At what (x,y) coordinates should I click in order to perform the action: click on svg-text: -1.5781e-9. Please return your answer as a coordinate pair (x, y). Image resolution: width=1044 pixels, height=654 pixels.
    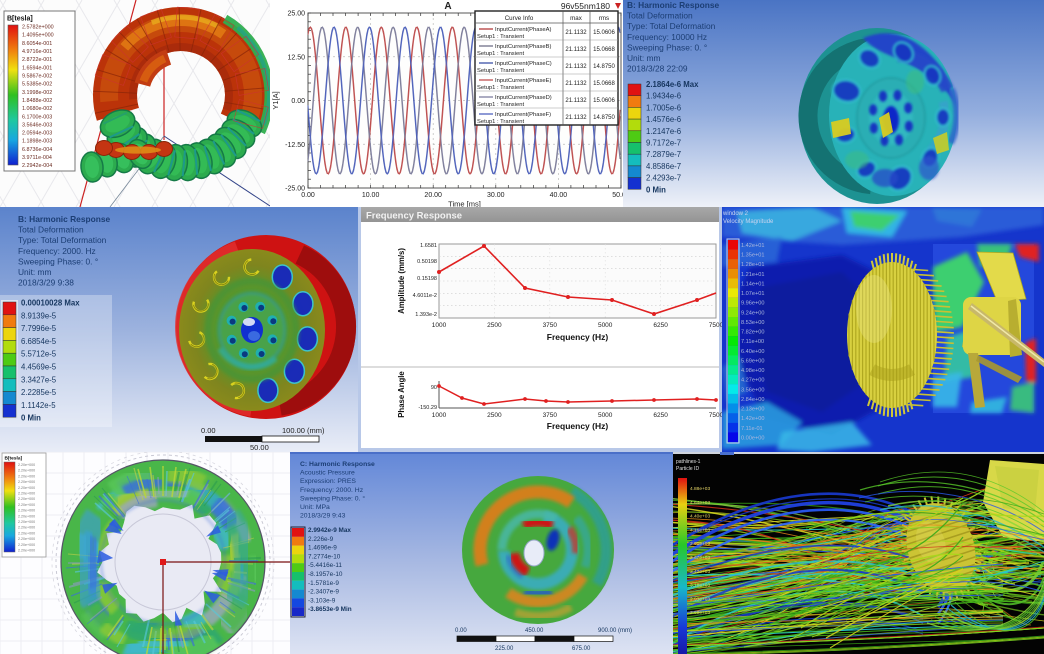
    Looking at the image, I should click on (323, 583).